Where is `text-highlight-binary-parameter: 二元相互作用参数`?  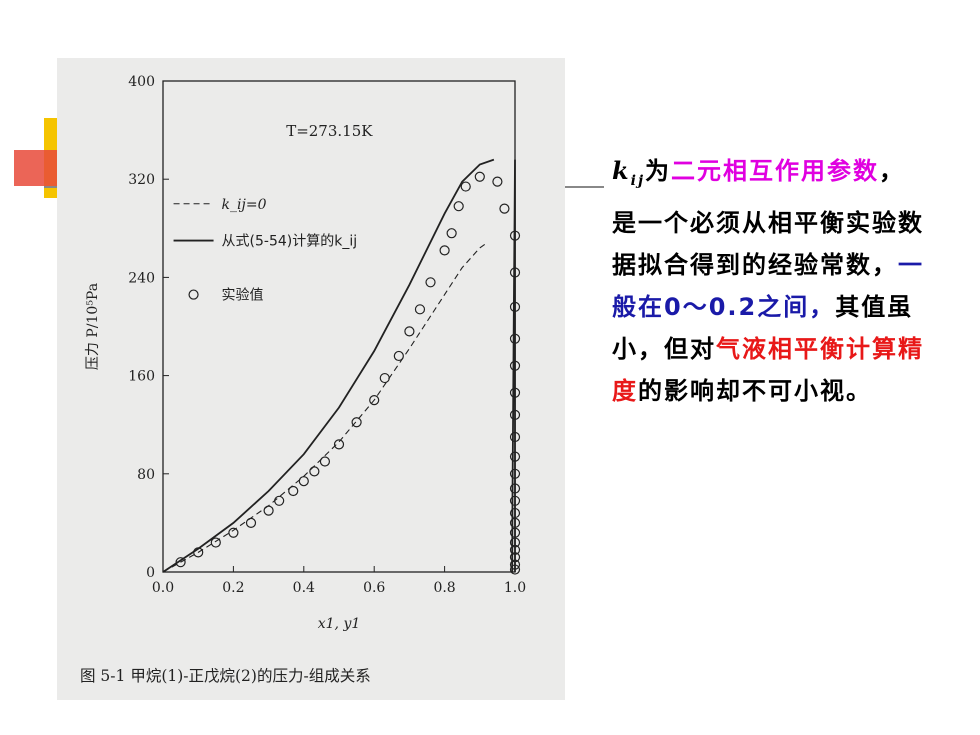 text-highlight-binary-parameter: 二元相互作用参数 is located at coordinates (775, 171).